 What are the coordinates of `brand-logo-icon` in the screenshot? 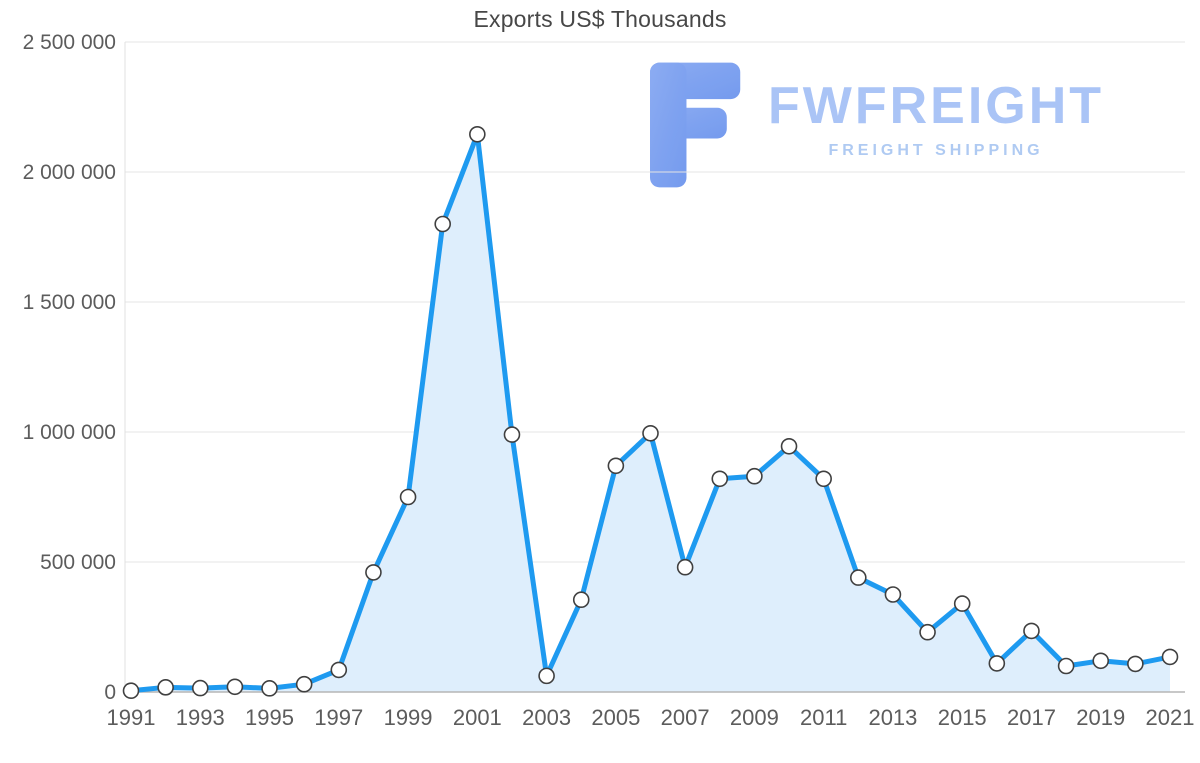 It's located at (695, 125).